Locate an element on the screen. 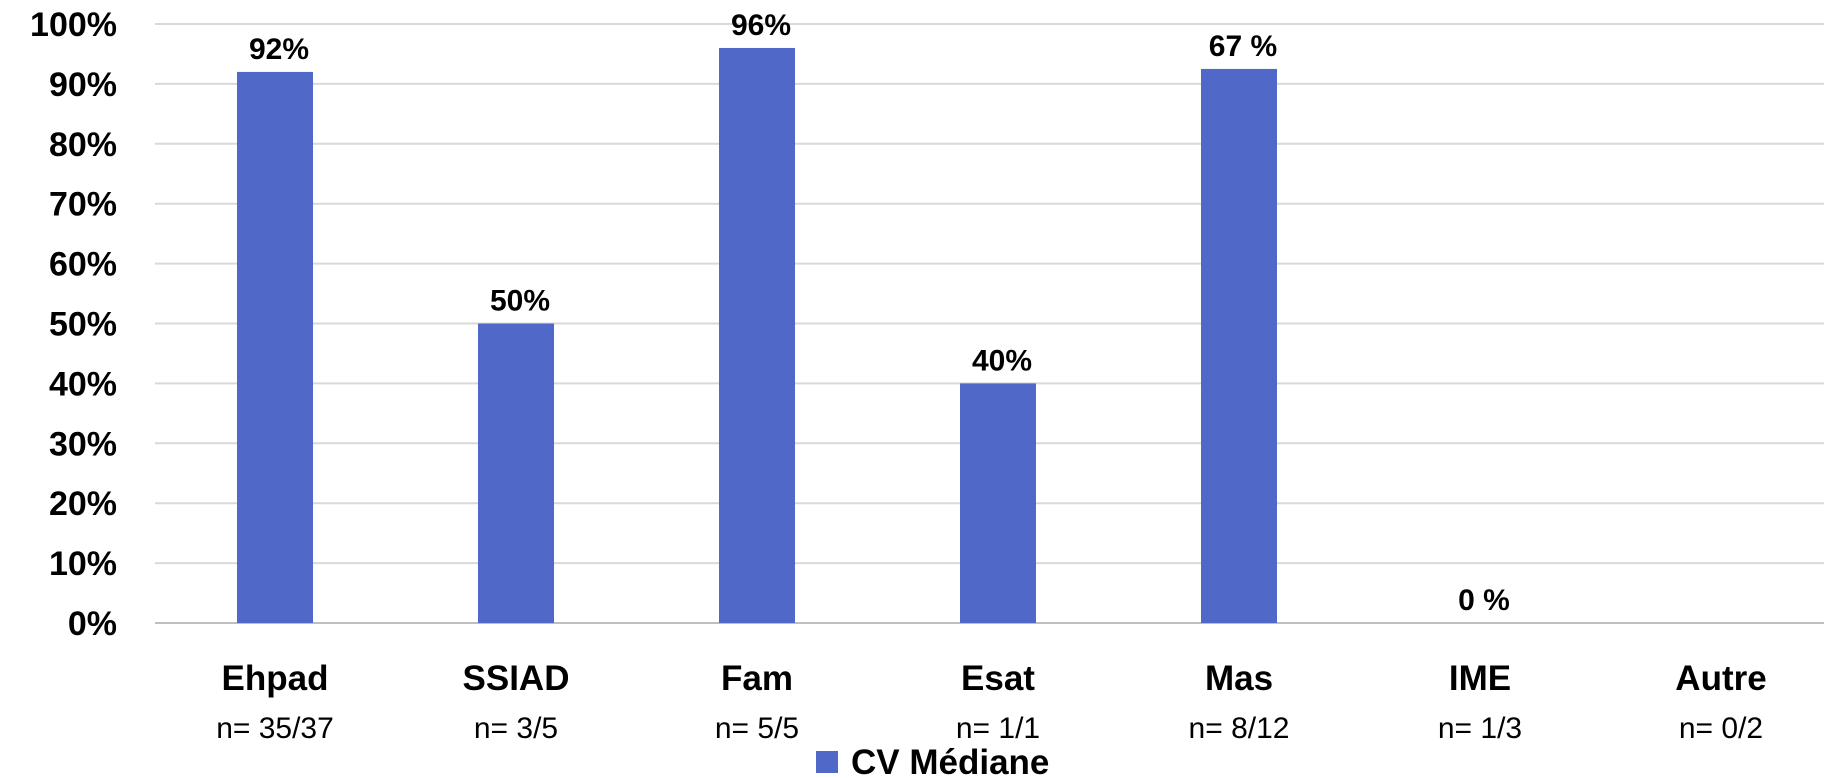 The image size is (1824, 778). y-tick-label: 80% is located at coordinates (83, 145).